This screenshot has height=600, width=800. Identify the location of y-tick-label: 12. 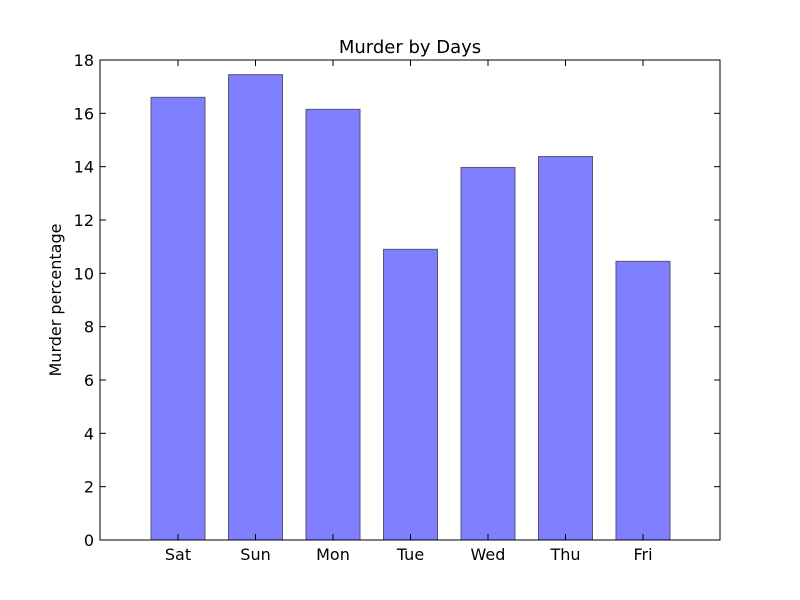
(84, 220).